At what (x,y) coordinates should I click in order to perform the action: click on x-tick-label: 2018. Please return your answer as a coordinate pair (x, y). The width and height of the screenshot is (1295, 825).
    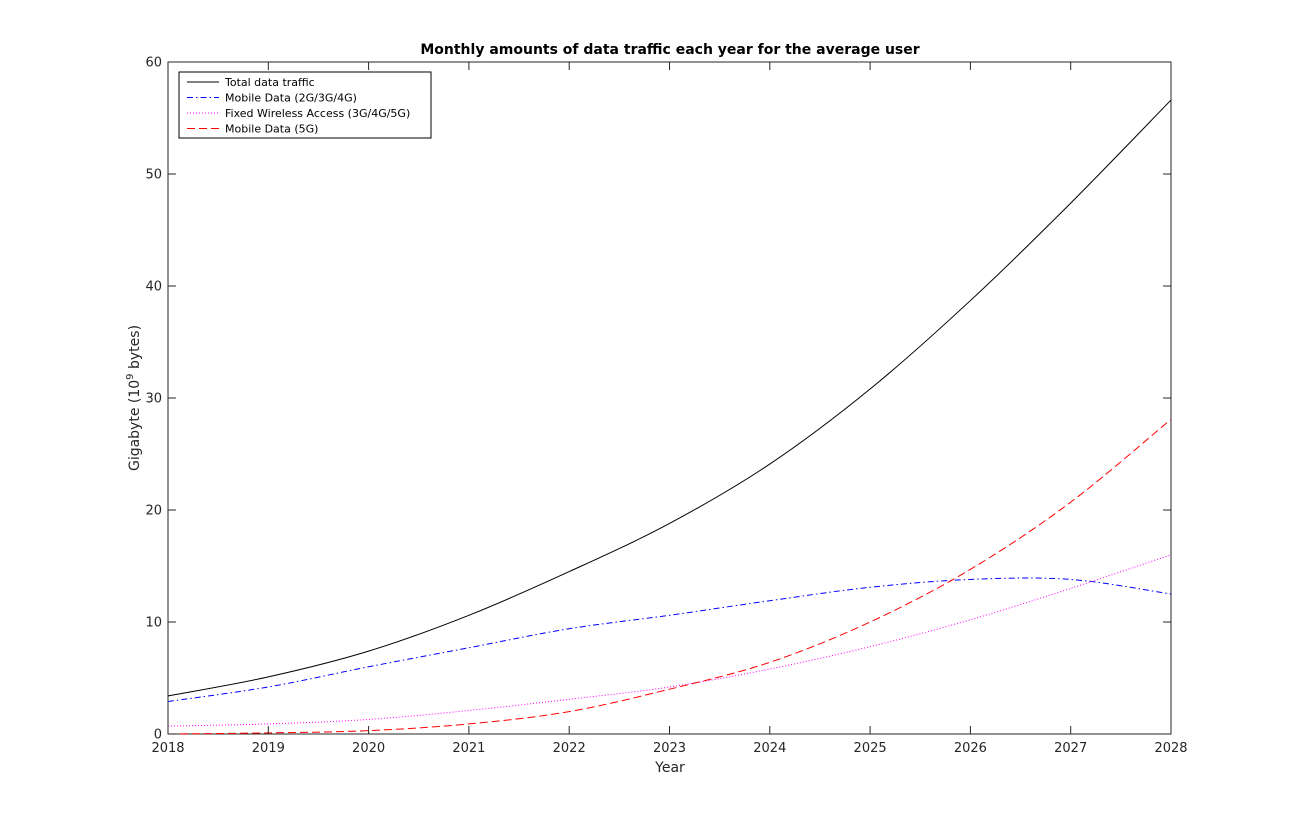
    Looking at the image, I should click on (167, 748).